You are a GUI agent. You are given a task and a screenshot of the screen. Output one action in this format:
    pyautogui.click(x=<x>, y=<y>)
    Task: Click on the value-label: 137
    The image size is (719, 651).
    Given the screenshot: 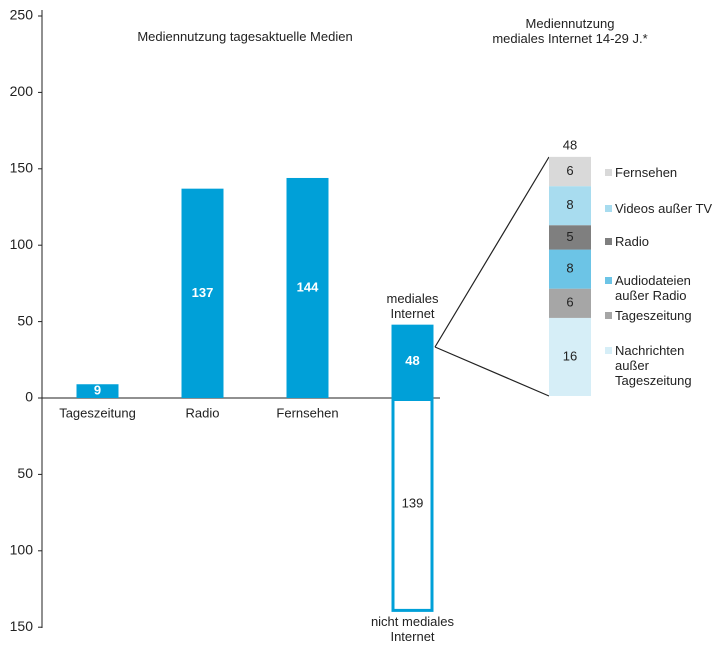 What is the action you would take?
    pyautogui.click(x=203, y=292)
    